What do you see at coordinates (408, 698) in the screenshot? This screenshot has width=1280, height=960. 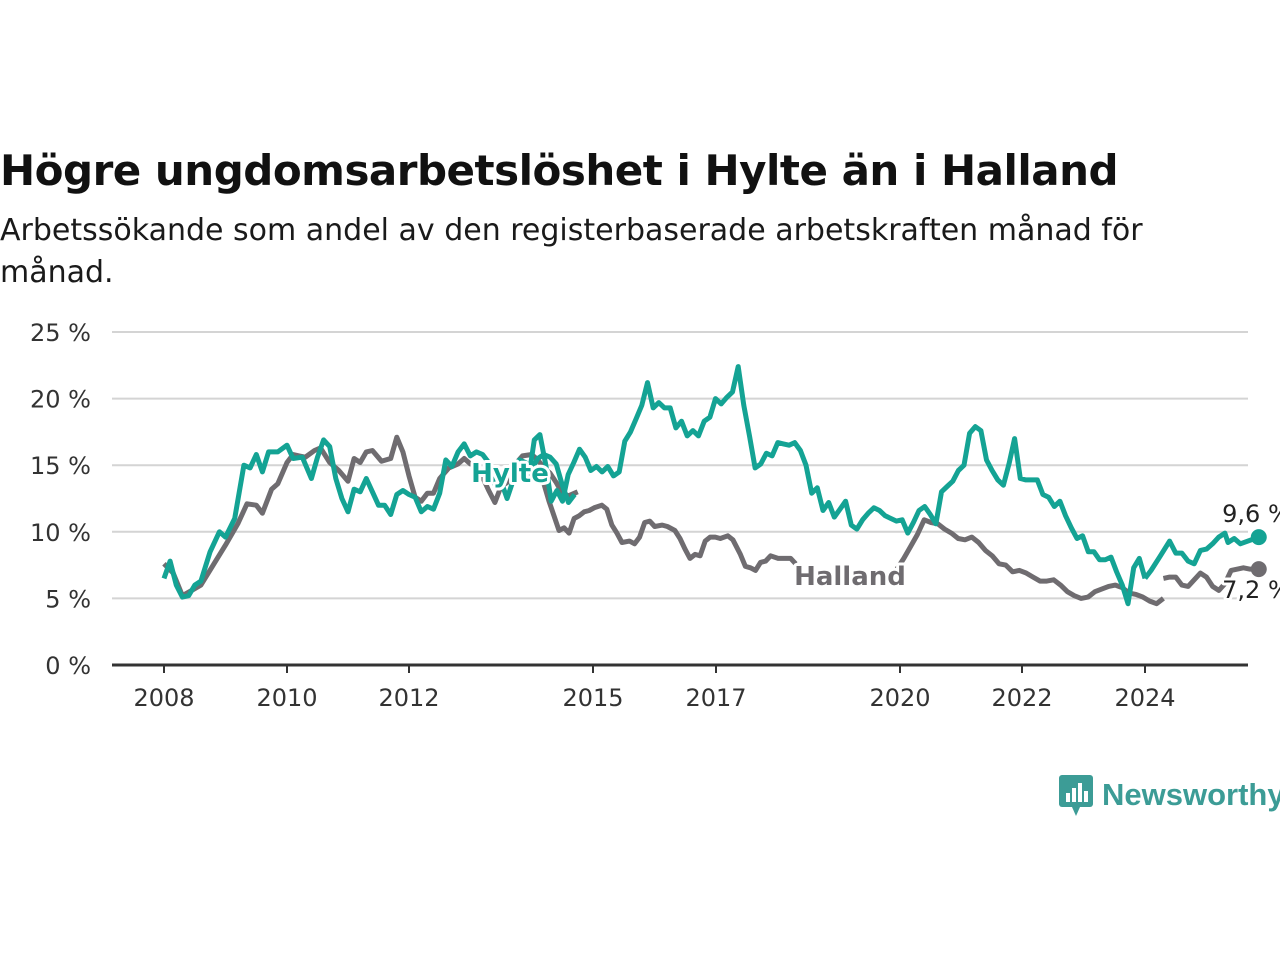 I see `x-tick-label: 2012` at bounding box center [408, 698].